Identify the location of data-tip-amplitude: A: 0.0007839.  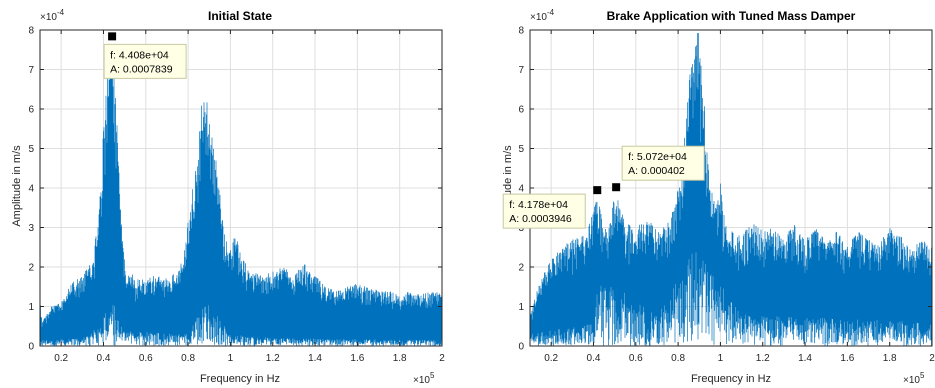
(141, 69).